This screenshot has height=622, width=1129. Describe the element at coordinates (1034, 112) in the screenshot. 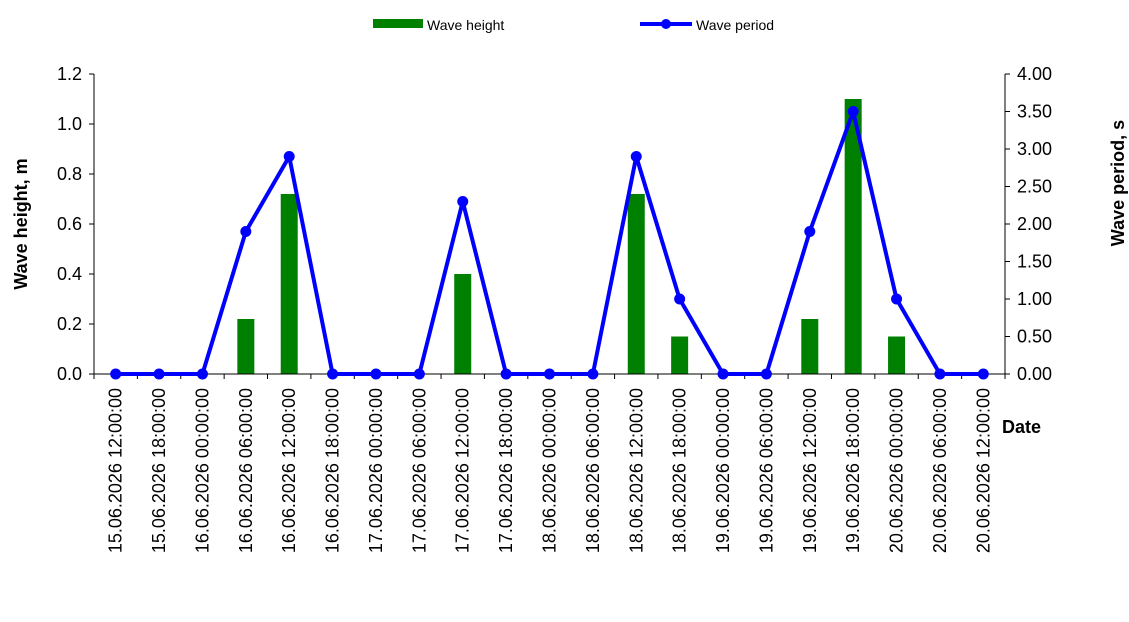

I see `y-tick-label-right: 3.50` at that location.